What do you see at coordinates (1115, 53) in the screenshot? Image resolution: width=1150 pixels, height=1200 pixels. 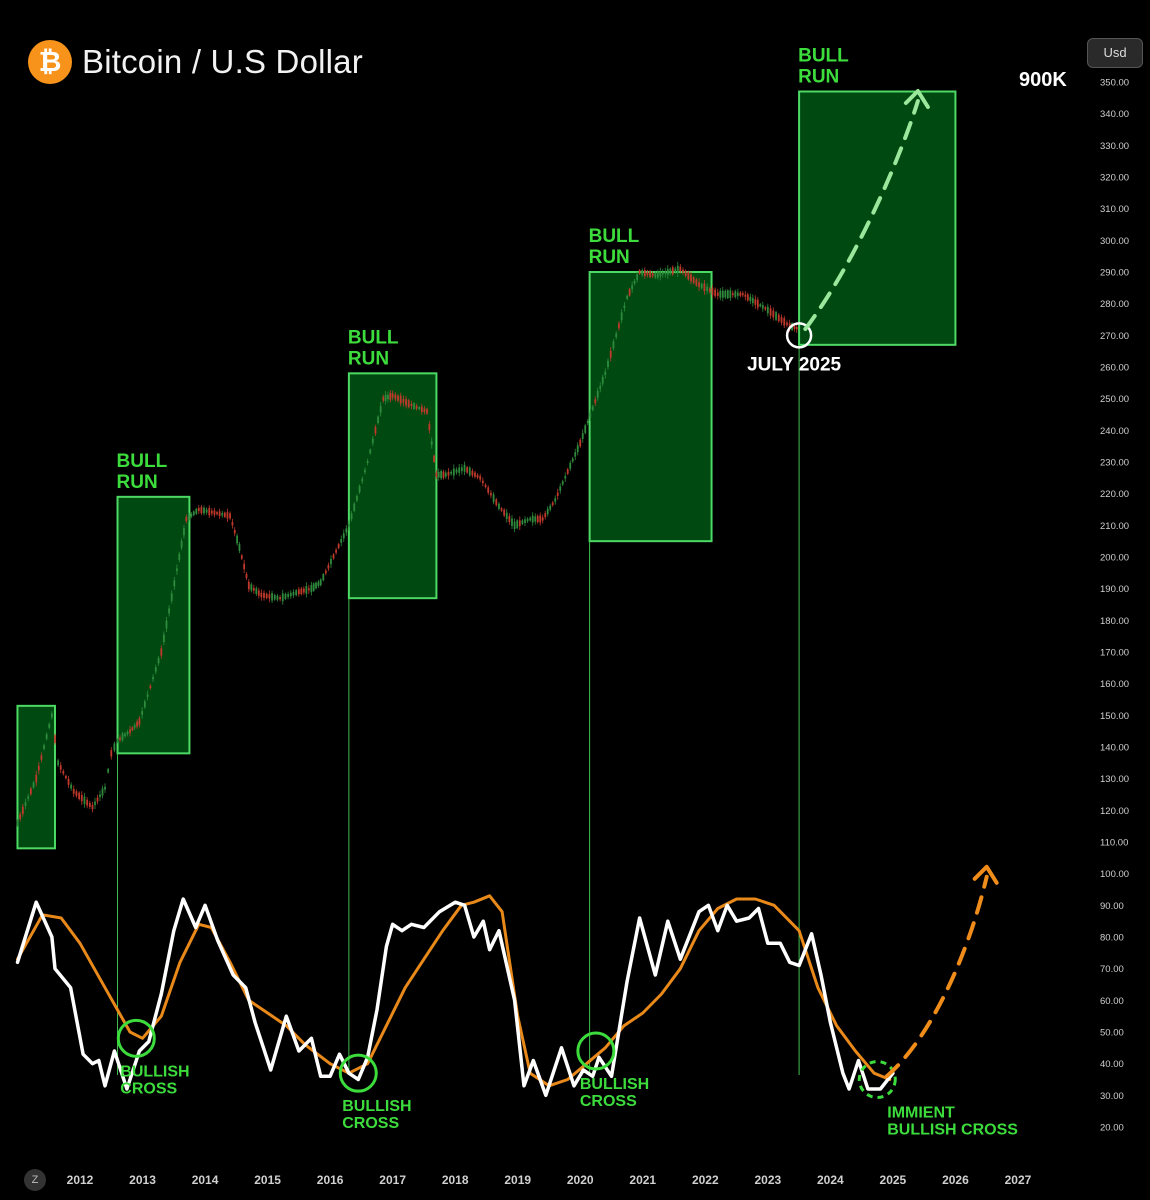 I see `currency-button: Usd` at bounding box center [1115, 53].